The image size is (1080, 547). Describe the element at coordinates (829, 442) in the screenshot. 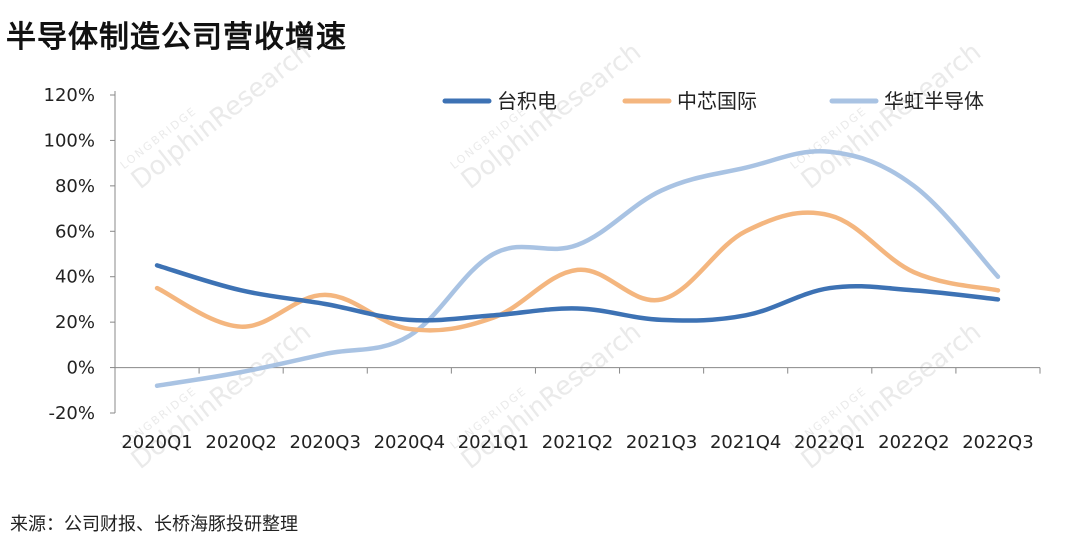

I see `x-tick-label: 2022Q1` at that location.